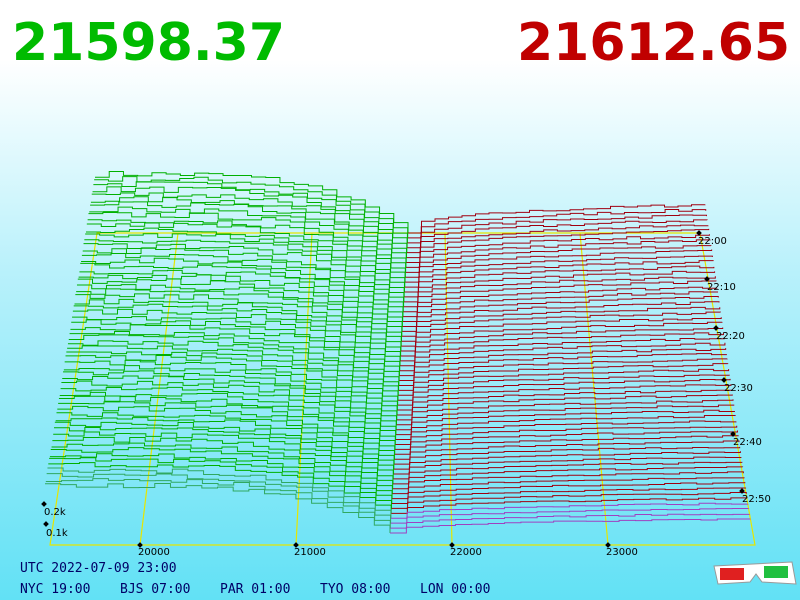 This screenshot has width=800, height=600. I want to click on red-lens, so click(732, 574).